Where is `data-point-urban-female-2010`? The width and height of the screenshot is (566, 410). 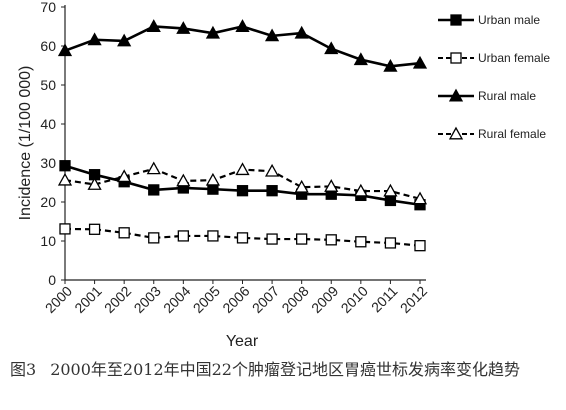
data-point-urban-female-2010 is located at coordinates (361, 242).